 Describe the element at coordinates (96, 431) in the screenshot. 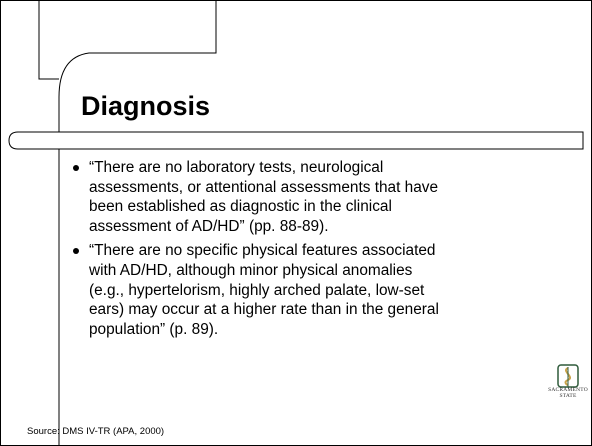

I see `source-note: Source: DMS IV-TR (APA, 2000)` at that location.